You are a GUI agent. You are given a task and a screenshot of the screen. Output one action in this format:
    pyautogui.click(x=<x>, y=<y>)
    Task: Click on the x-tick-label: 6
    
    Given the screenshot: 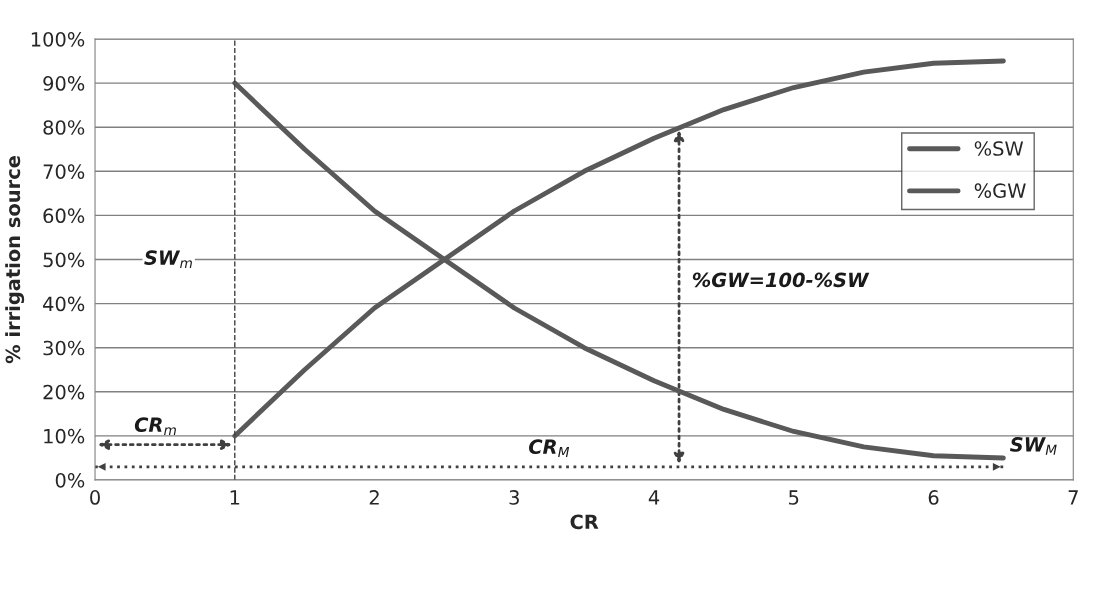 What is the action you would take?
    pyautogui.click(x=933, y=497)
    